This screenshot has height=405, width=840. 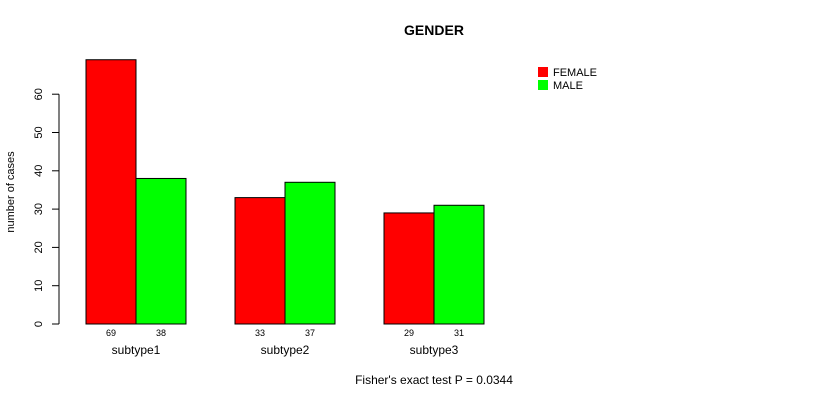 I want to click on category-label-subtype1: subtype1, so click(x=136, y=350).